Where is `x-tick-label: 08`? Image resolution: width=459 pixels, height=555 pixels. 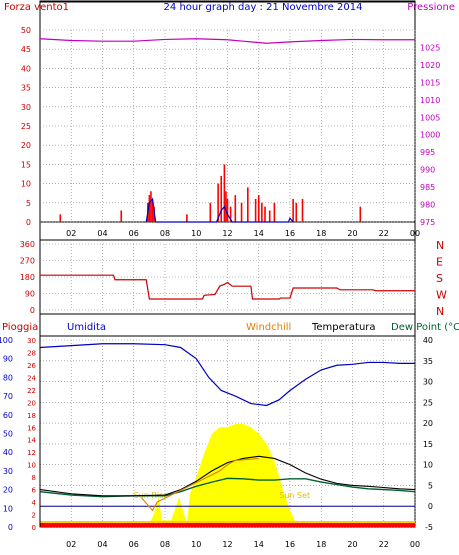 x-tick-label: 08 is located at coordinates (165, 233).